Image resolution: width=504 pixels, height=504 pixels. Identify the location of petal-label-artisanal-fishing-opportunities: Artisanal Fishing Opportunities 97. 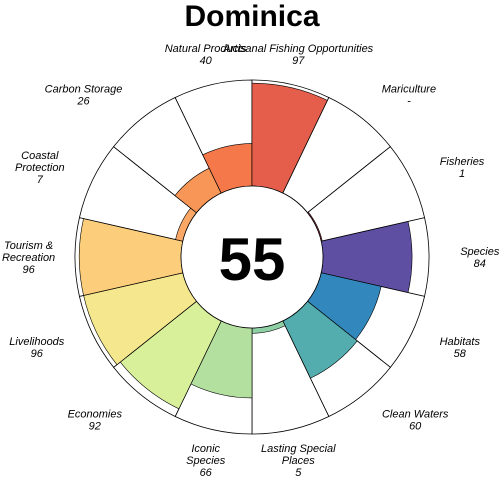
(297, 55).